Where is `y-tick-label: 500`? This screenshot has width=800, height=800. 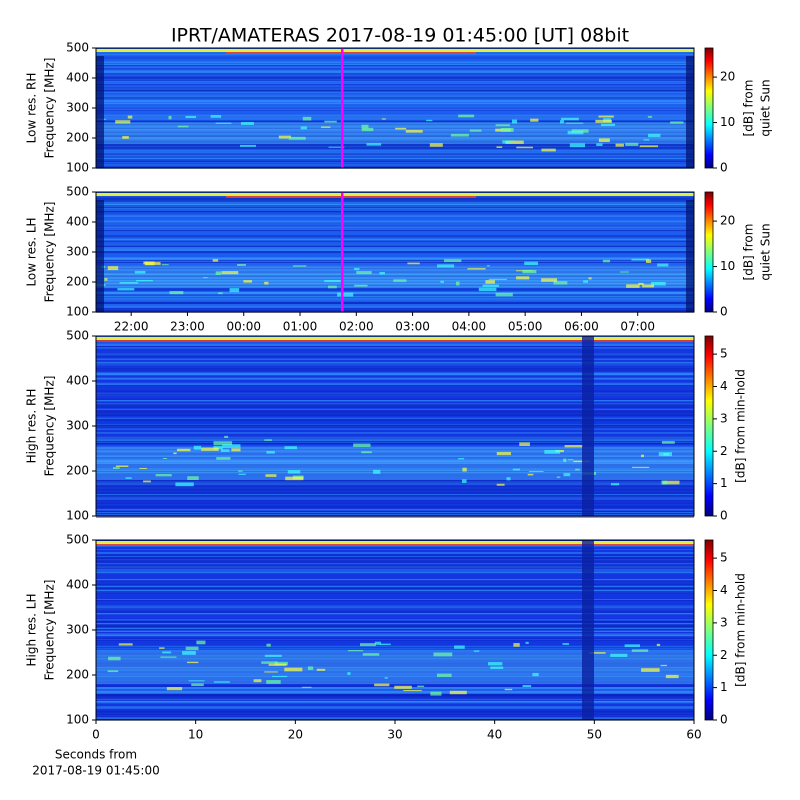 y-tick-label: 500 is located at coordinates (77, 540).